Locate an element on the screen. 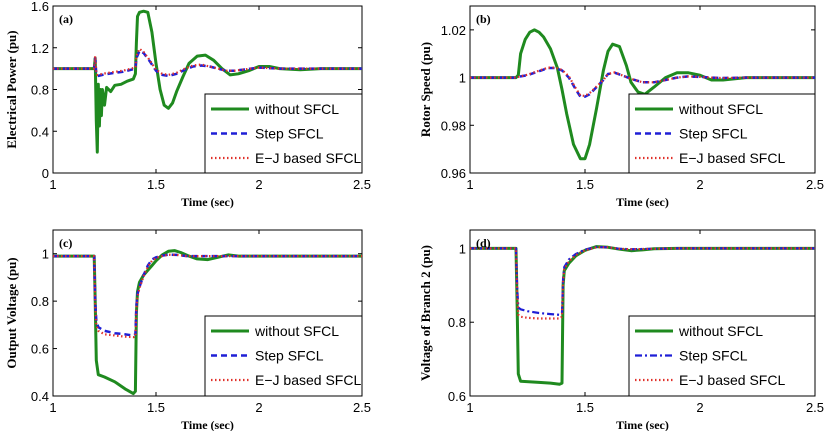 Image resolution: width=830 pixels, height=431 pixels. y-tick-label: 1.02 is located at coordinates (453, 30).